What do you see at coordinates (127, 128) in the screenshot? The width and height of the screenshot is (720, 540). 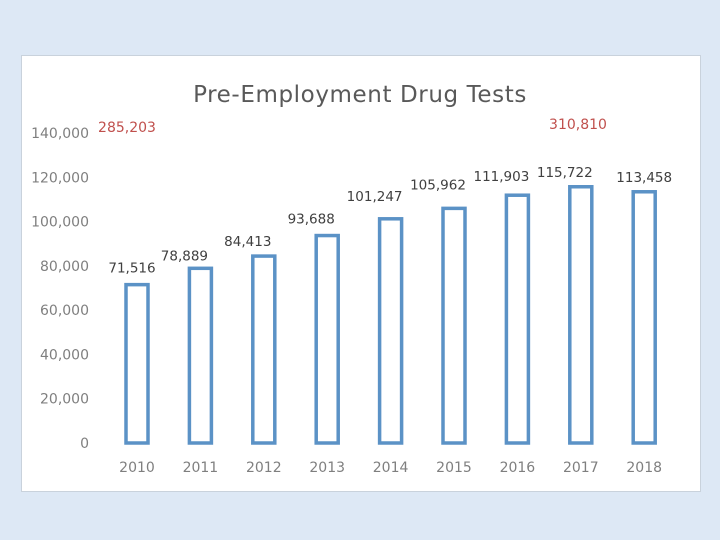 I see `annotation-total: 285,203` at bounding box center [127, 128].